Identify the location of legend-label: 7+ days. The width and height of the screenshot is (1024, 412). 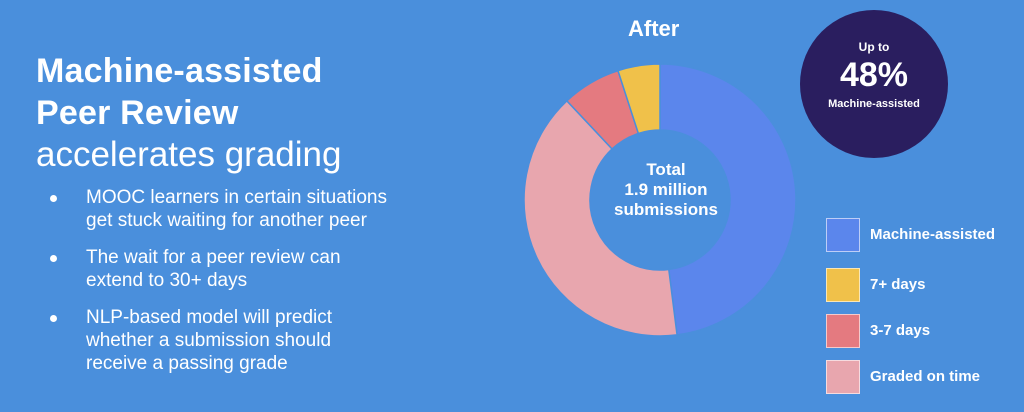
(898, 284).